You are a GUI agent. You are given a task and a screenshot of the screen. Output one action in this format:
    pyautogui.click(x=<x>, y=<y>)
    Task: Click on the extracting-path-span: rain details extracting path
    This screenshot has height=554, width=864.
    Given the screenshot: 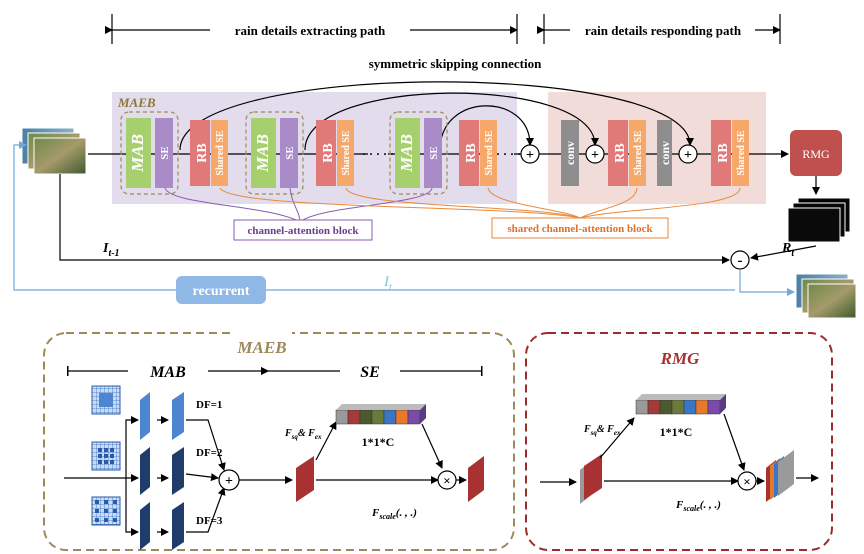 What is the action you would take?
    pyautogui.click(x=311, y=29)
    